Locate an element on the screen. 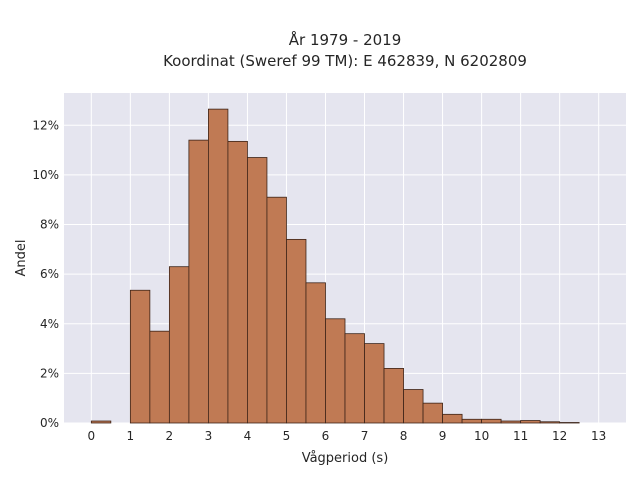 The width and height of the screenshot is (640, 480). x-tick-label: 6 is located at coordinates (326, 436).